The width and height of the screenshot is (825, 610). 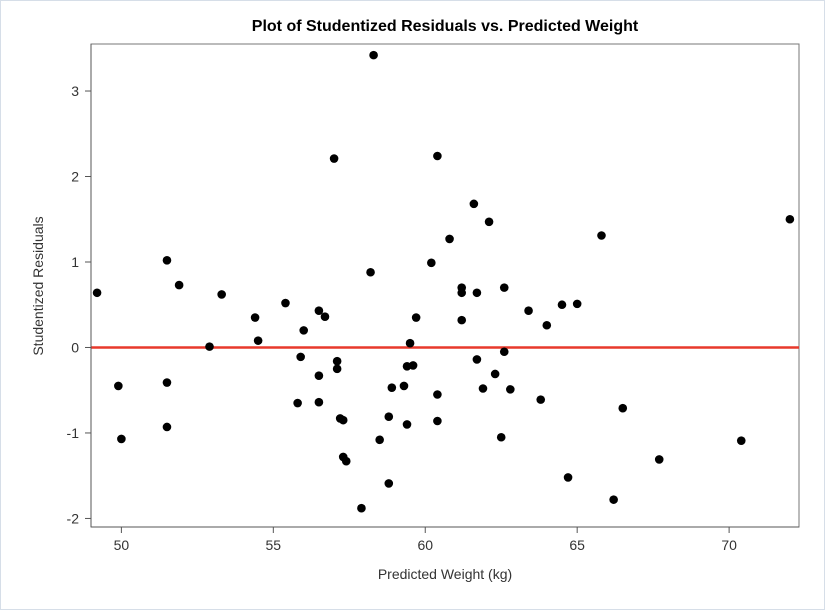 I want to click on x-axis-label: Predicted Weight (kg), so click(x=445, y=574).